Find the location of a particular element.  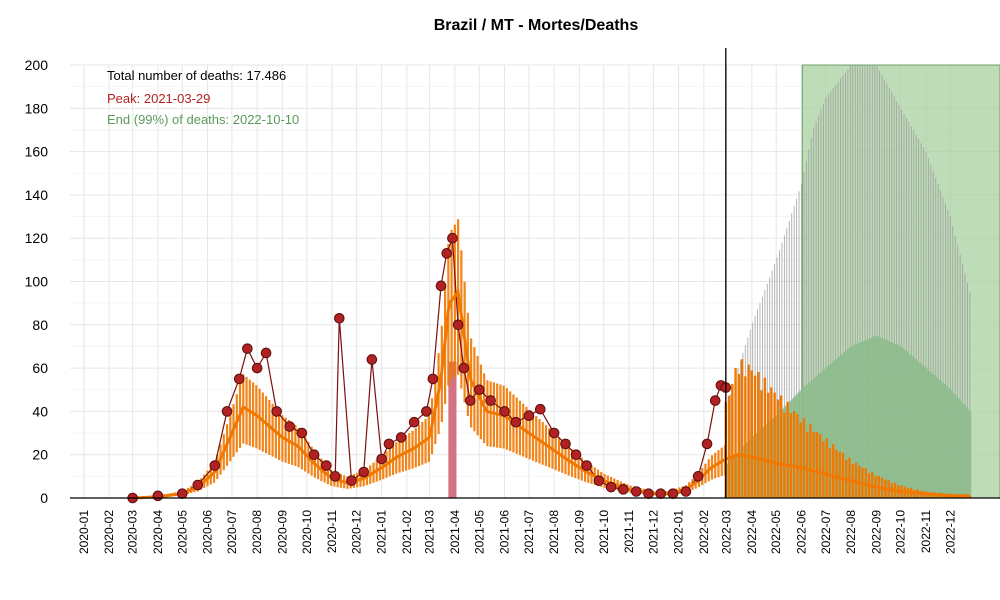

forecast-fit-line is located at coordinates (847, 475).